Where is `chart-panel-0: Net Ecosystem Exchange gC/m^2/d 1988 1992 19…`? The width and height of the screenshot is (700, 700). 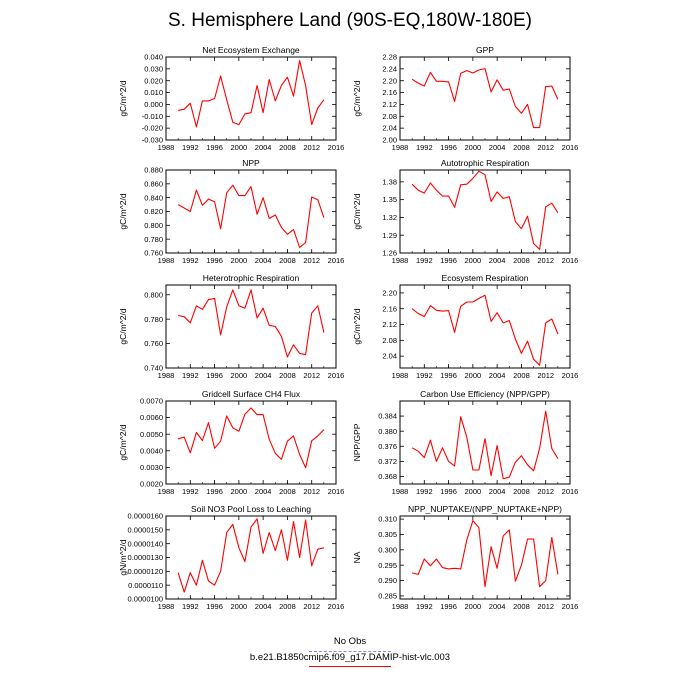 chart-panel-0: Net Ecosystem Exchange gC/m^2/d 1988 1992 19… is located at coordinates (231, 98).